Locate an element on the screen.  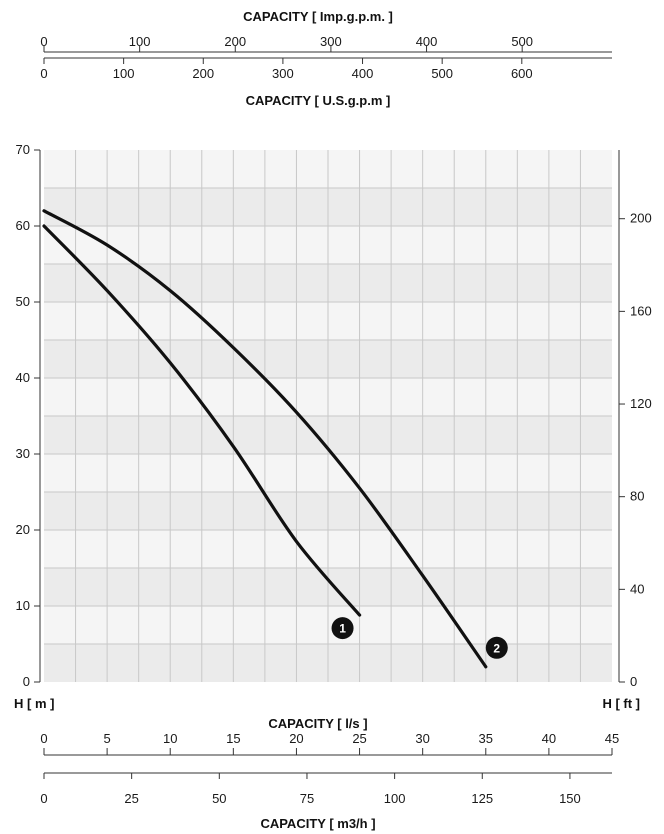
top-us-tick-label-200: 200 is located at coordinates (203, 73).